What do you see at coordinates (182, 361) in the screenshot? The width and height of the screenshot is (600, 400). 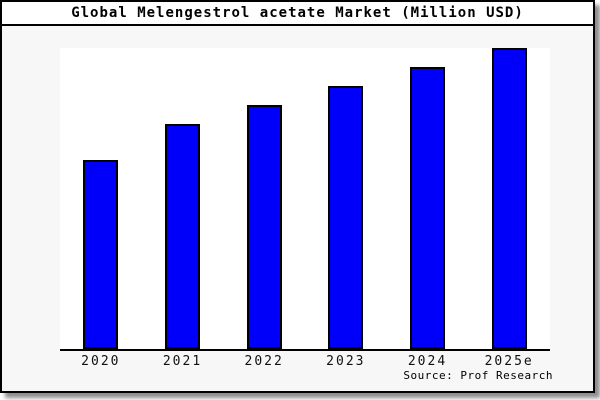 I see `x-tick-label-2021: 2021` at bounding box center [182, 361].